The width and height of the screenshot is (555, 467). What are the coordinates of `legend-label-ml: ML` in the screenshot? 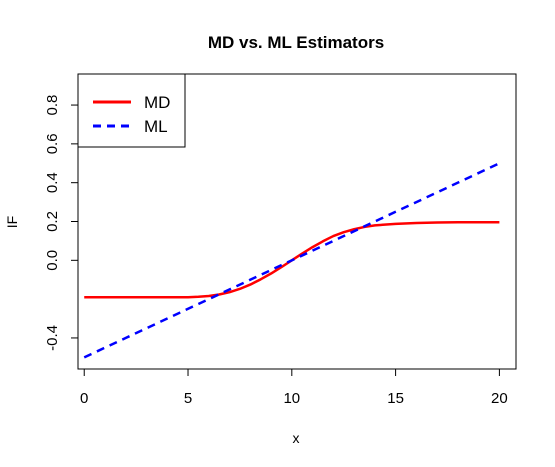 It's located at (156, 126).